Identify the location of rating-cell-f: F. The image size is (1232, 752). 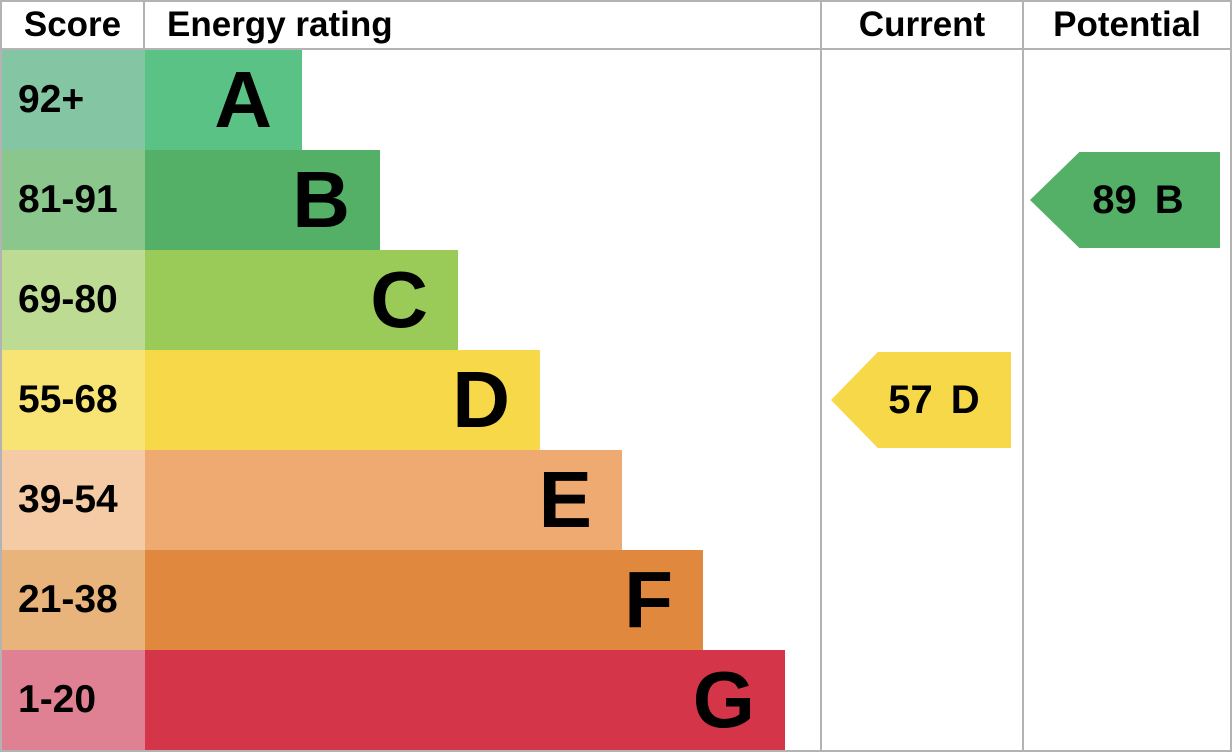
(482, 600).